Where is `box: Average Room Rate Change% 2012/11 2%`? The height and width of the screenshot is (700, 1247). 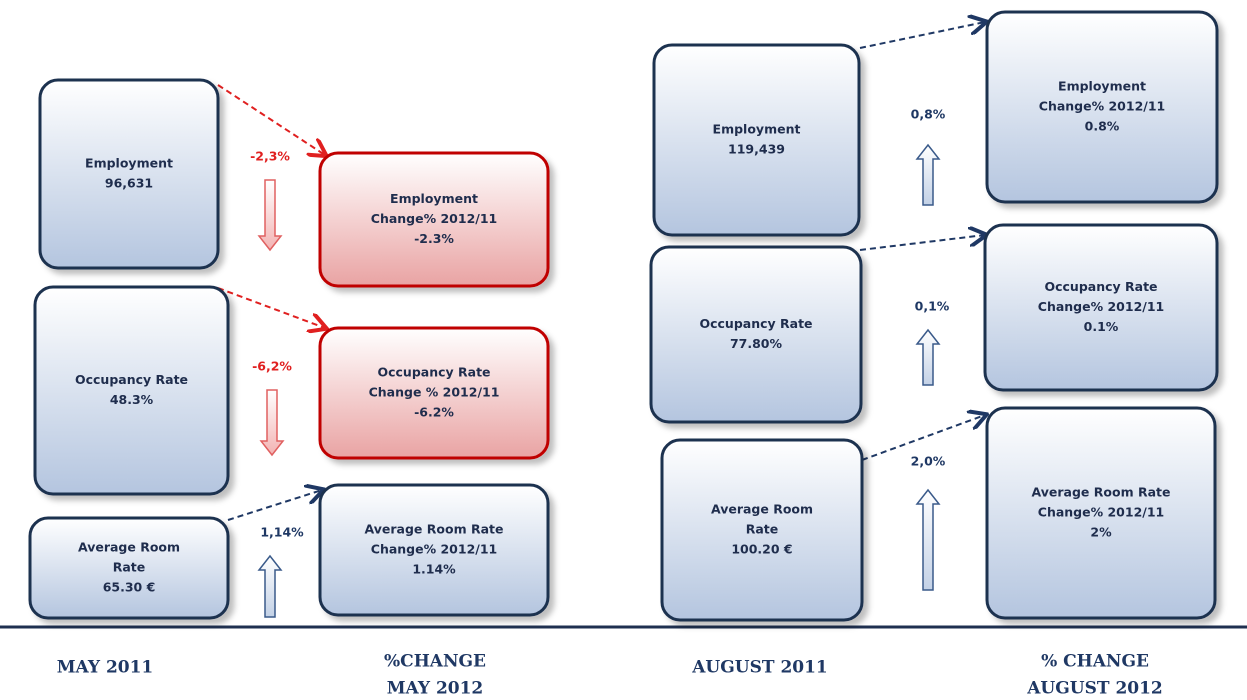 box: Average Room Rate Change% 2012/11 2% is located at coordinates (1101, 513).